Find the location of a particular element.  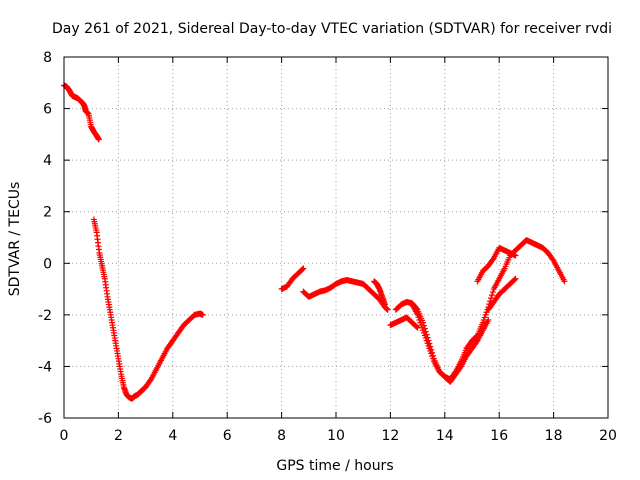

y-tick-label: 8 is located at coordinates (47, 58).